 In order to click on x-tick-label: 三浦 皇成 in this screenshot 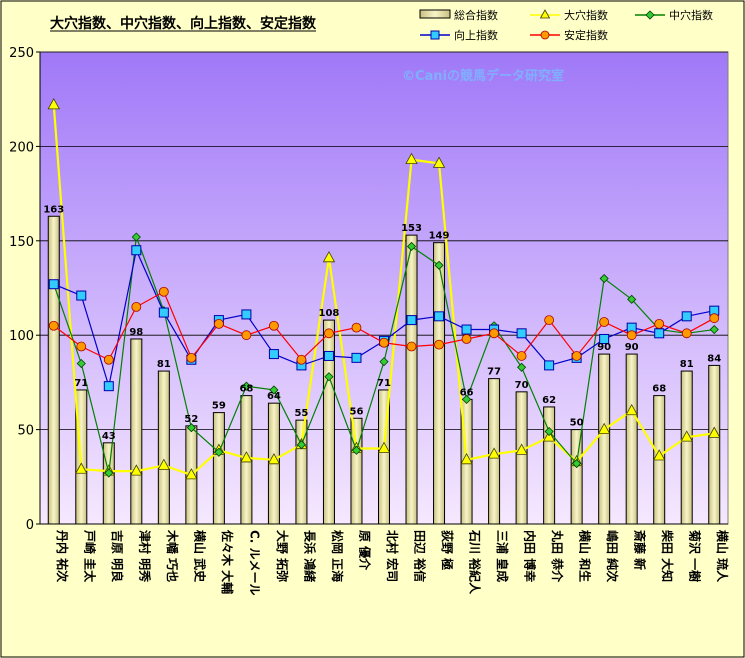, I will do `click(502, 556)`.